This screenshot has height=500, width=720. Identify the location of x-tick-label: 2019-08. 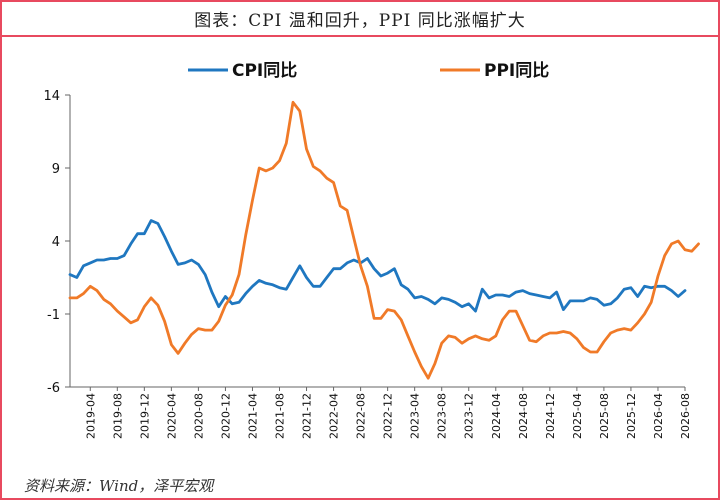
(117, 416).